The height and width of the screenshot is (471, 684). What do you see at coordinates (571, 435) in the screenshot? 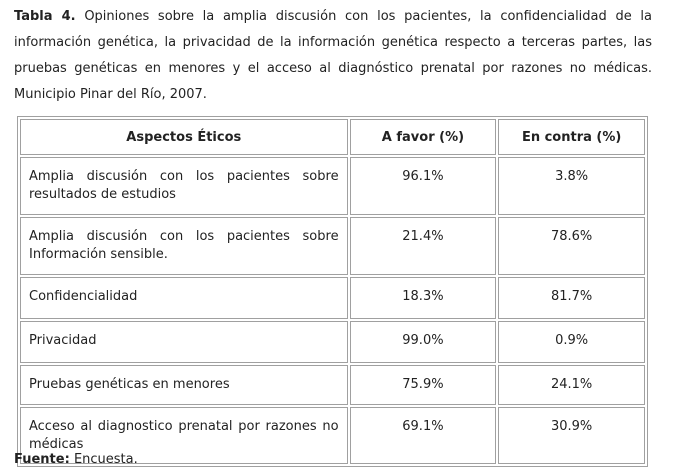
I see `percent-cell: 30.9%` at bounding box center [571, 435].